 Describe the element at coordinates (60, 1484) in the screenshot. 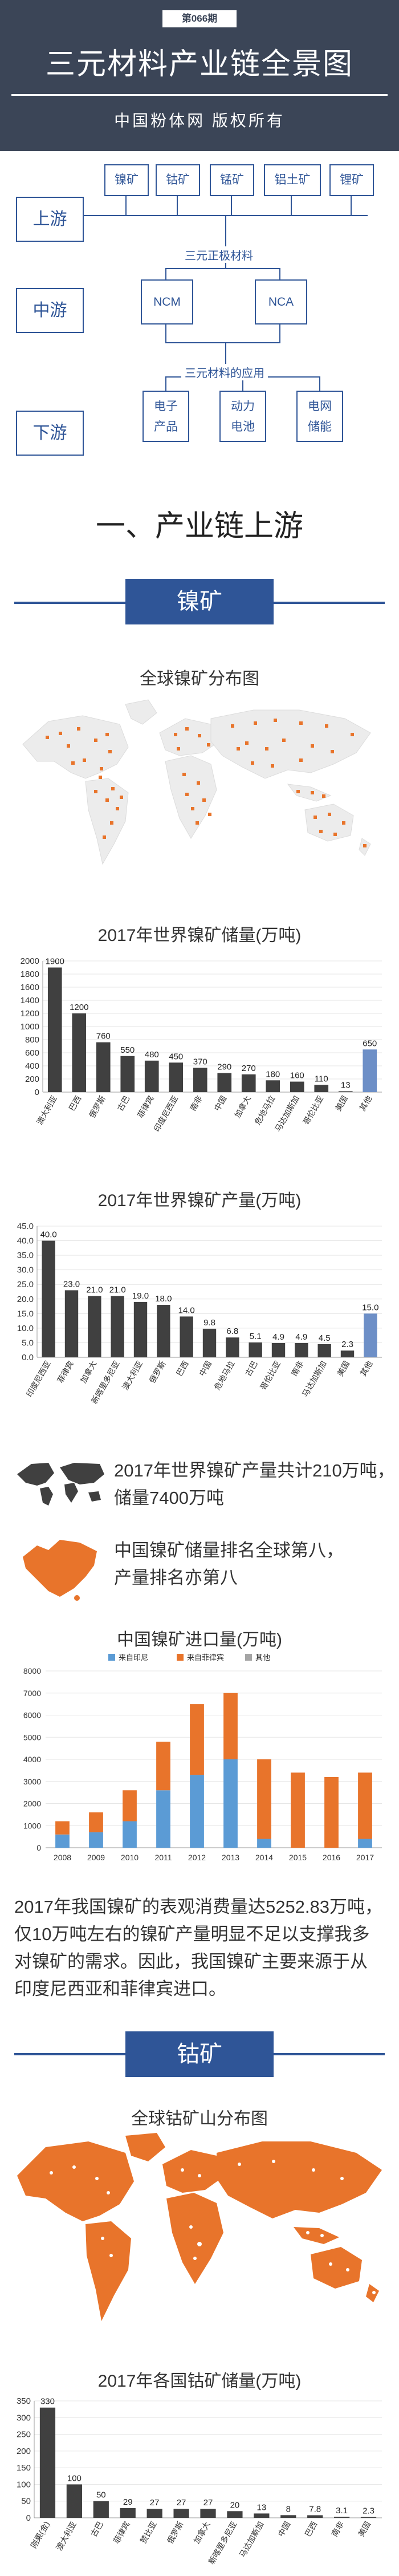

I see `world-map-icon` at that location.